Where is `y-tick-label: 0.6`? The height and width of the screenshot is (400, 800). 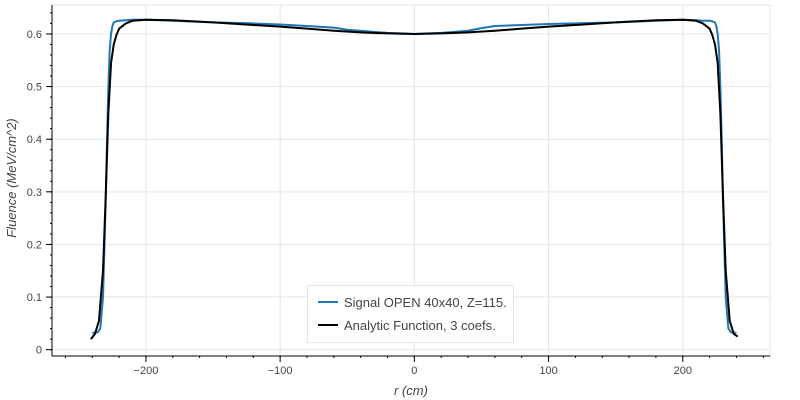
y-tick-label: 0.6 is located at coordinates (34, 35).